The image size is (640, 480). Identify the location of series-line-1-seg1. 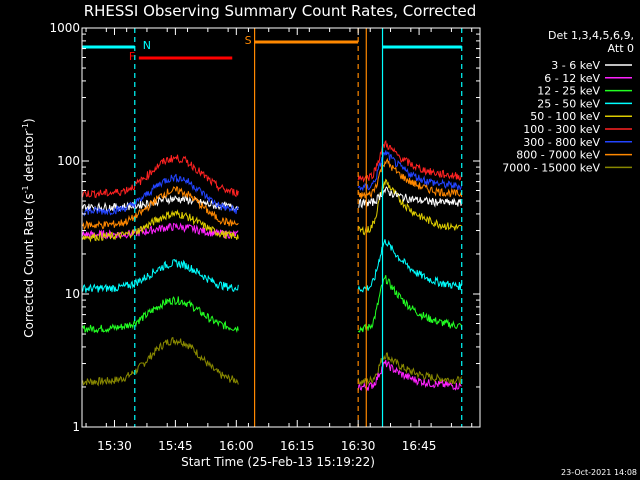
(160, 231).